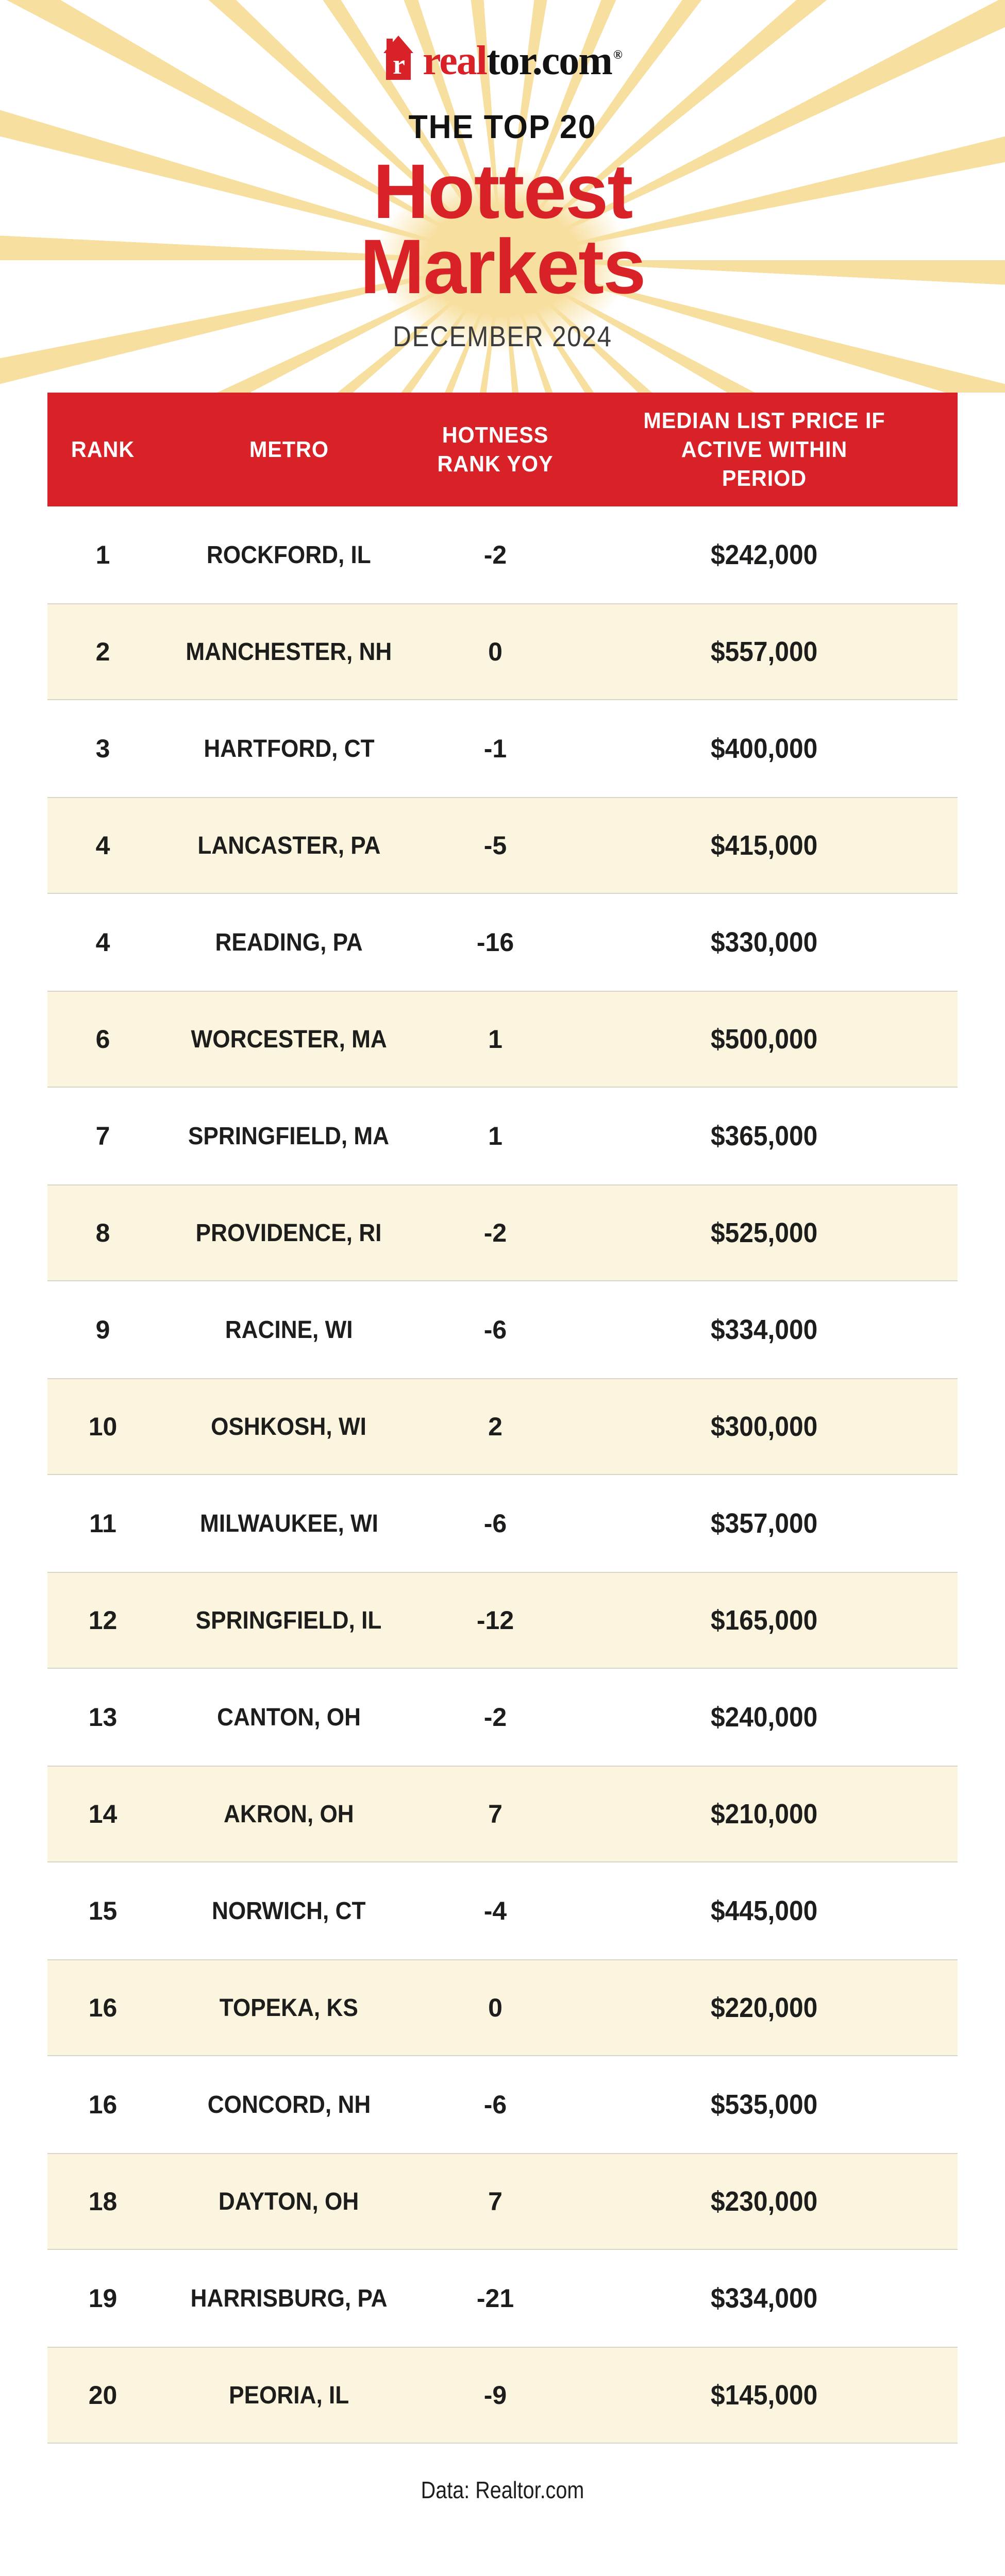 The height and width of the screenshot is (2576, 1005). What do you see at coordinates (502, 845) in the screenshot?
I see `table-row: 4 LANCASTER, PA -5 $415,000` at bounding box center [502, 845].